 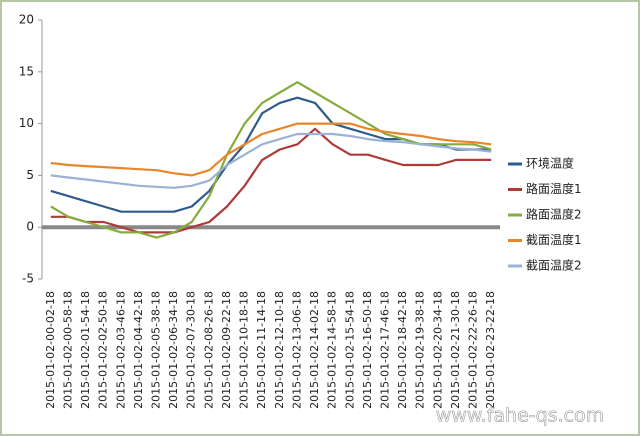 What do you see at coordinates (244, 350) in the screenshot?
I see `x-tick-label: 2015-01-02-10-18-18` at bounding box center [244, 350].